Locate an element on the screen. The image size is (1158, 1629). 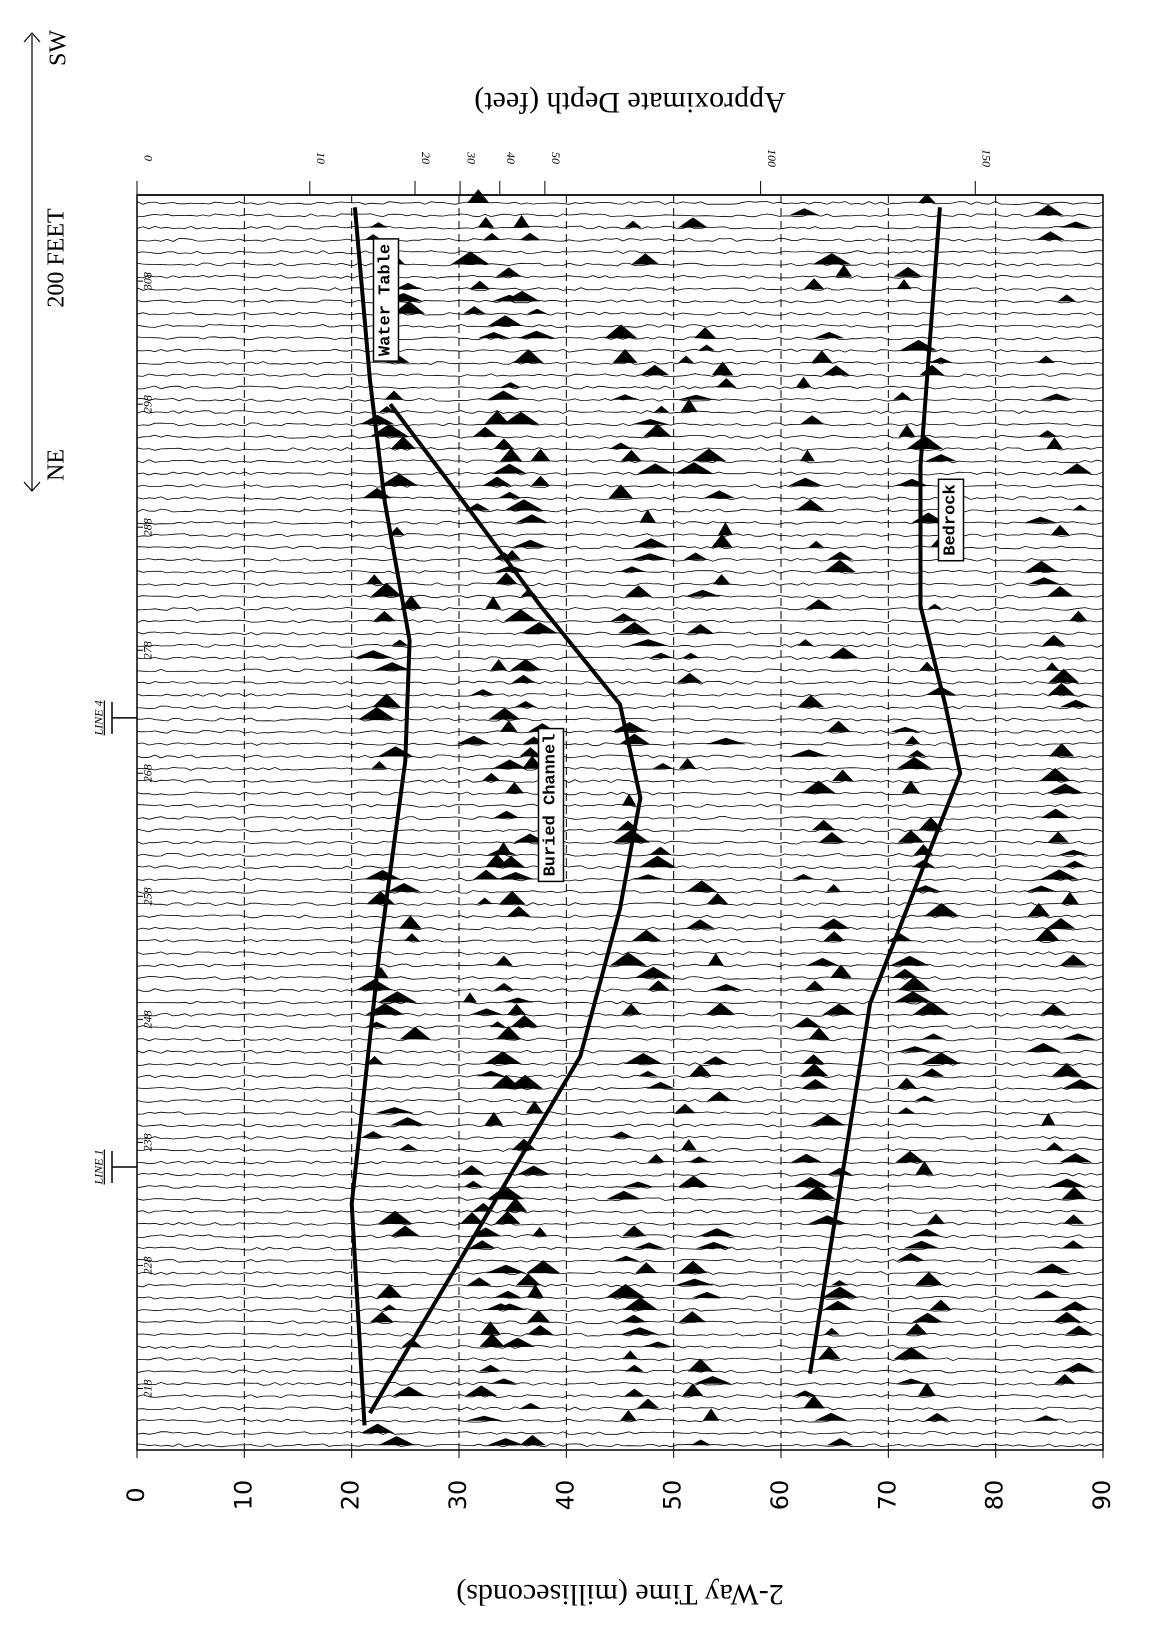
y-tick-label: 278 is located at coordinates (148, 650).